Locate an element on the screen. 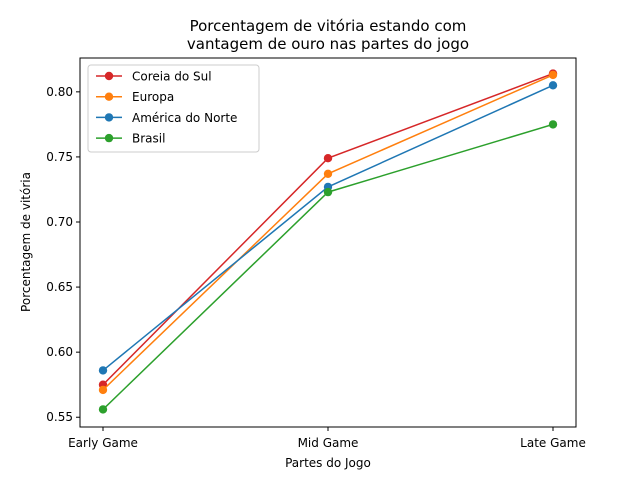 This screenshot has height=480, width=640. y-axis-label: Porcentagem de vitória is located at coordinates (26, 242).